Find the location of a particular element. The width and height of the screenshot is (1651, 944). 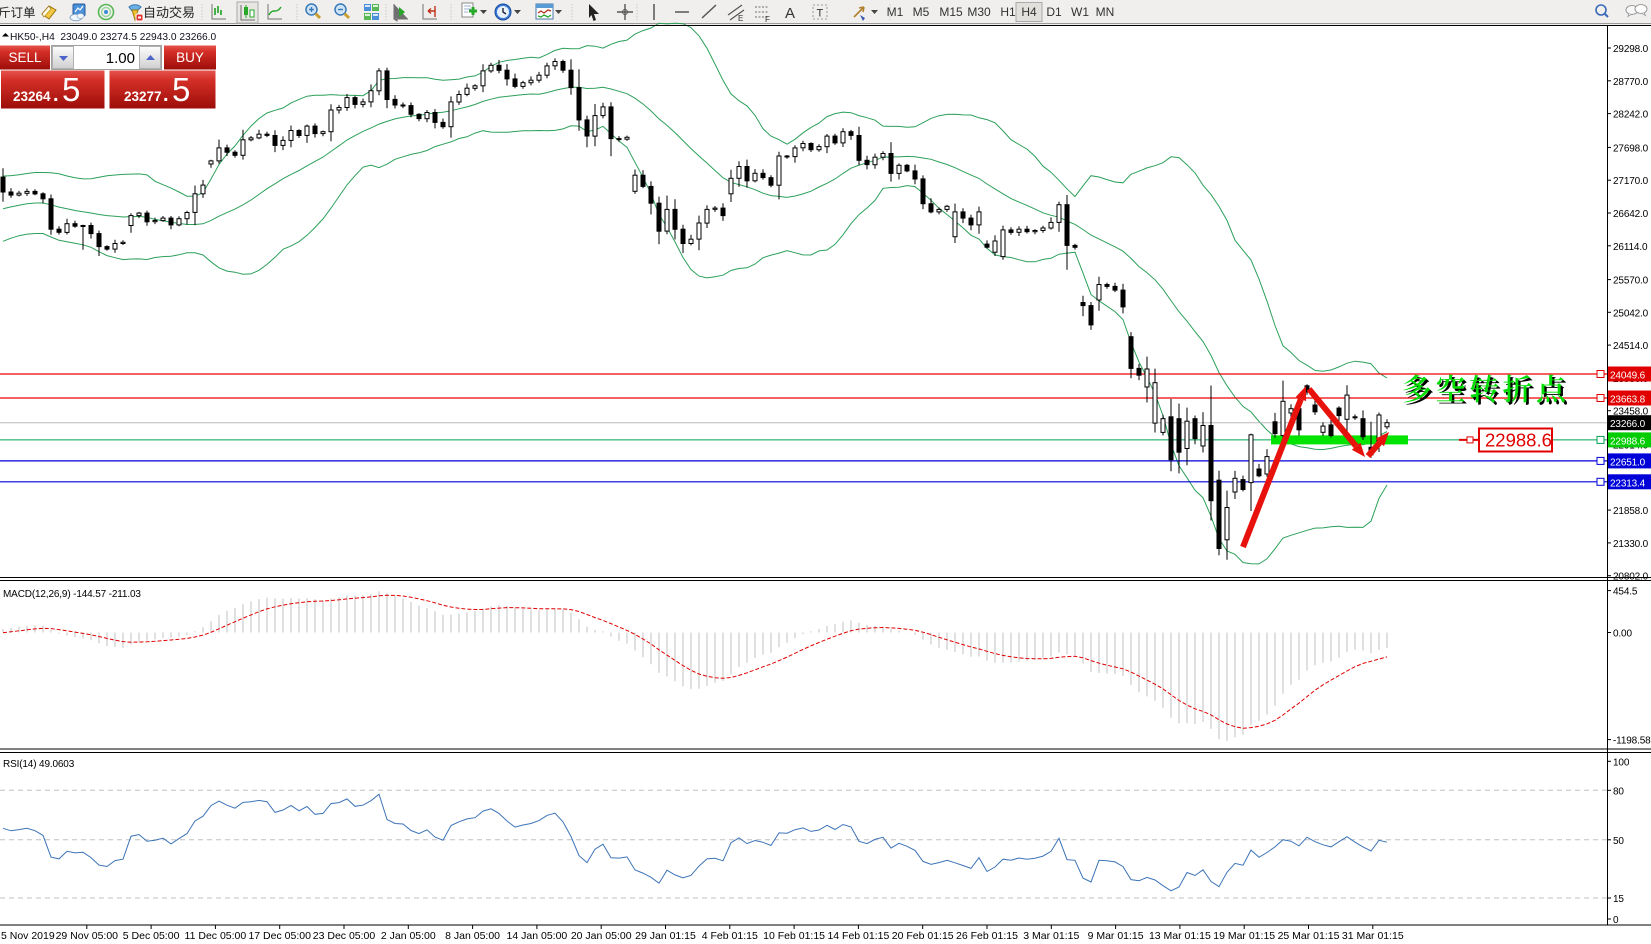

svg-text:HK50-,H4 23049.0 23274.5 2294: HK50-,H4 23049.0 23274.5 22943.0 23266.0 is located at coordinates (113, 37).